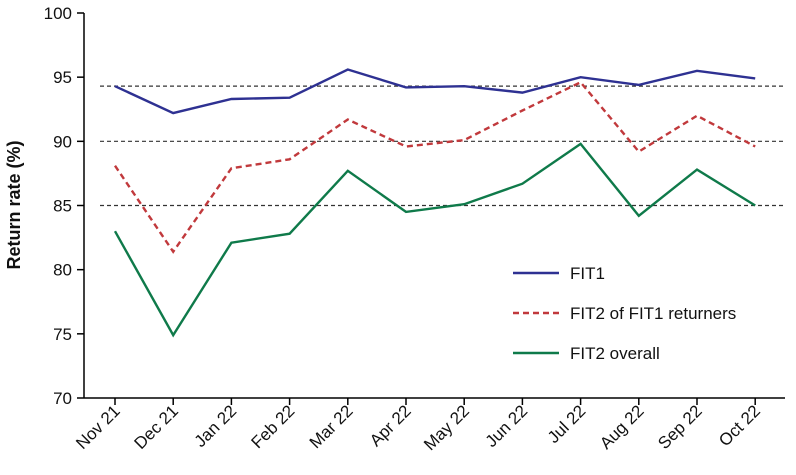 This screenshot has width=796, height=475. What do you see at coordinates (680, 427) in the screenshot?
I see `x-tick-label: Sep 22` at bounding box center [680, 427].